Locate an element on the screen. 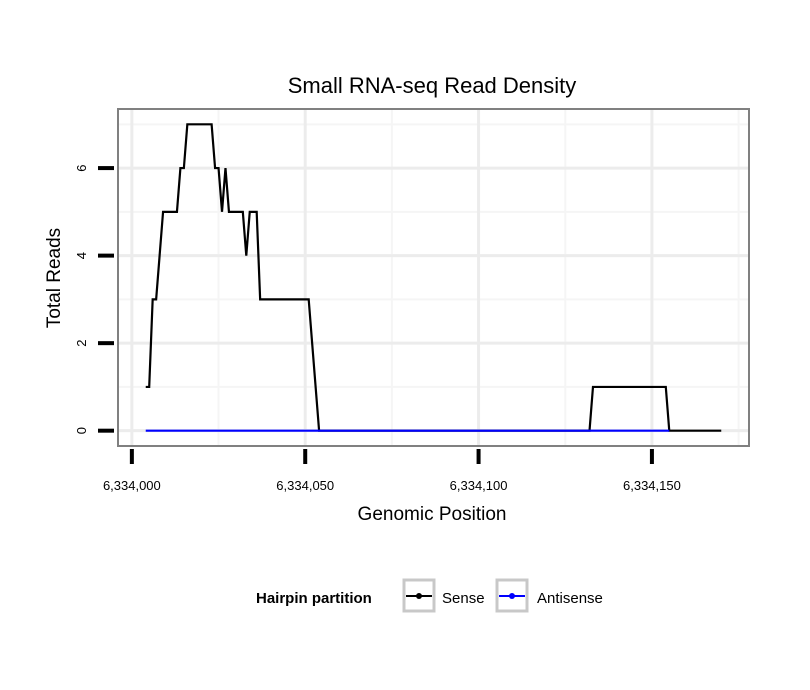 The image size is (810, 690). legend: Hairpin partition Sense Antisense is located at coordinates (429, 595).